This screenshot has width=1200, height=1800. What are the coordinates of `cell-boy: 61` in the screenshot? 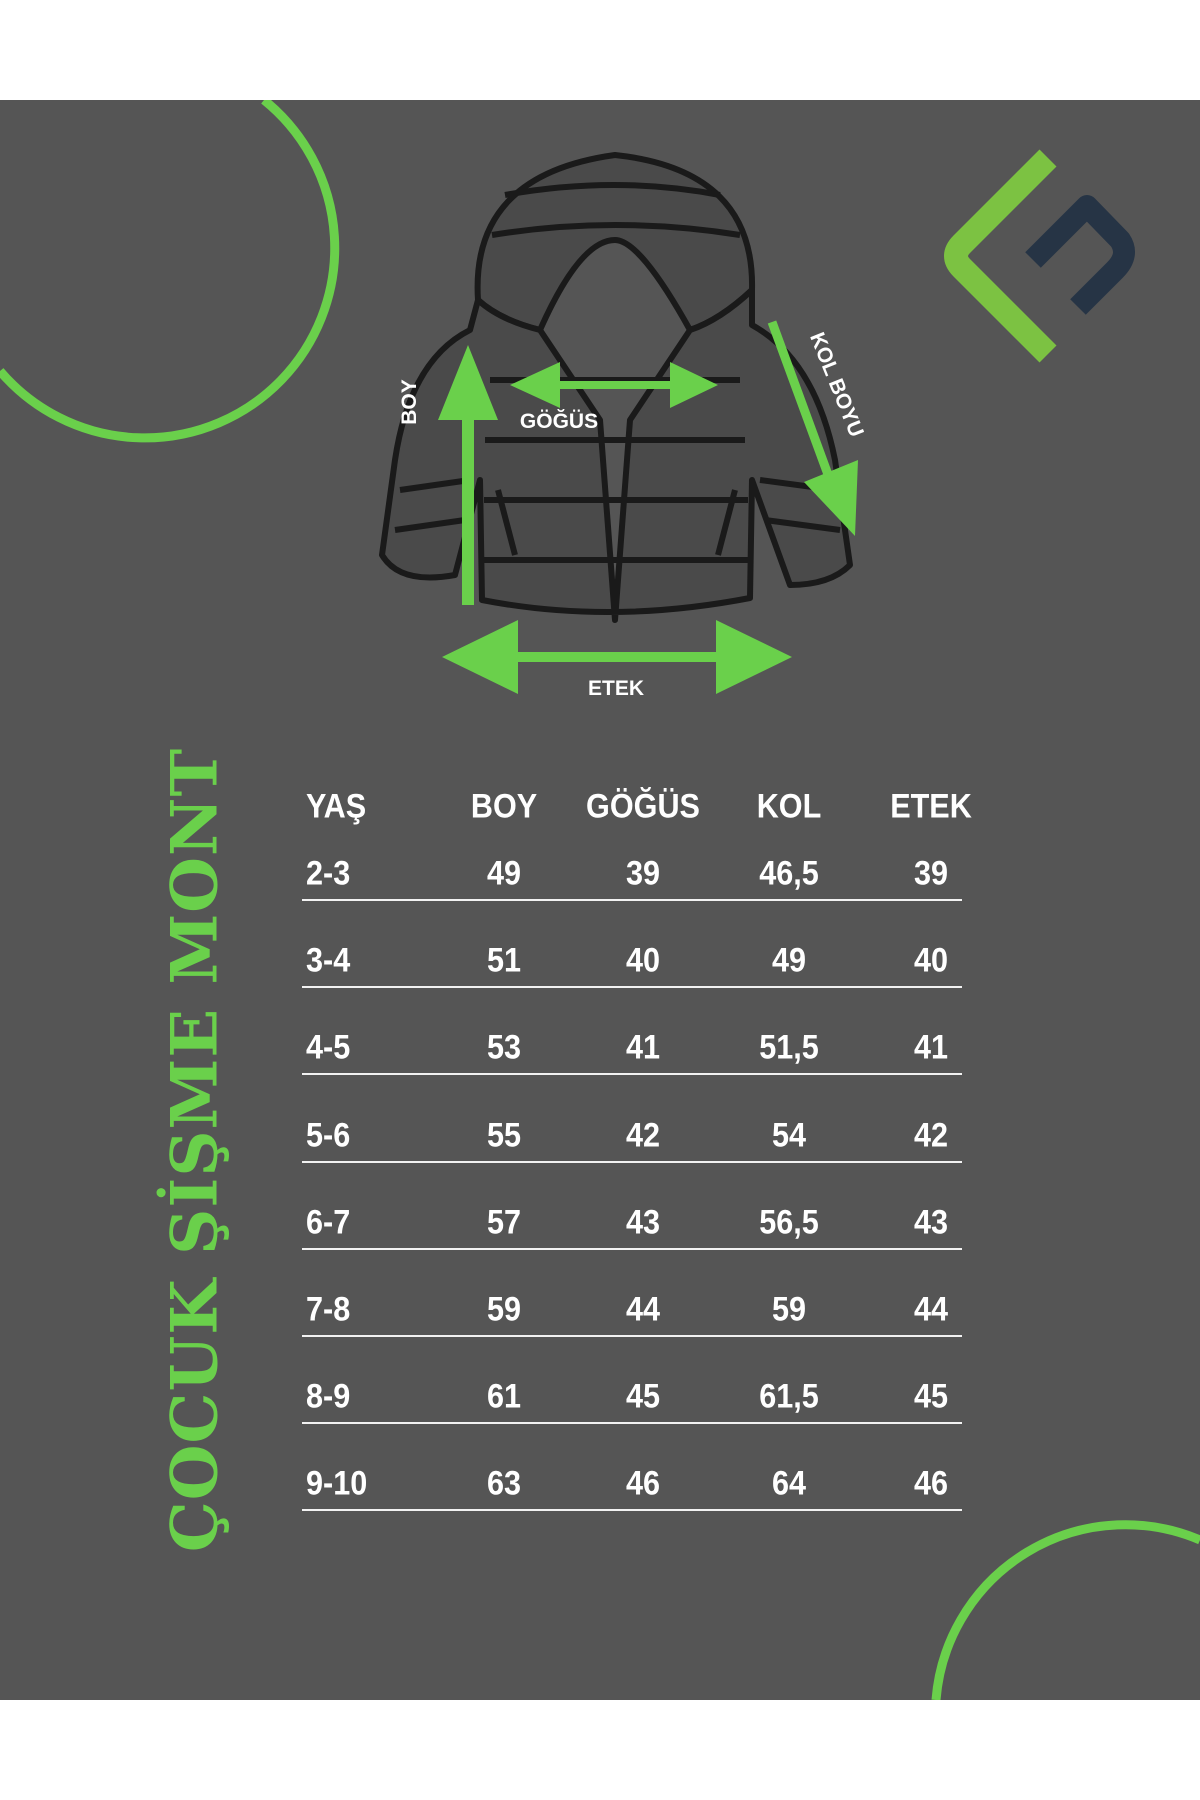 It's located at (504, 1396).